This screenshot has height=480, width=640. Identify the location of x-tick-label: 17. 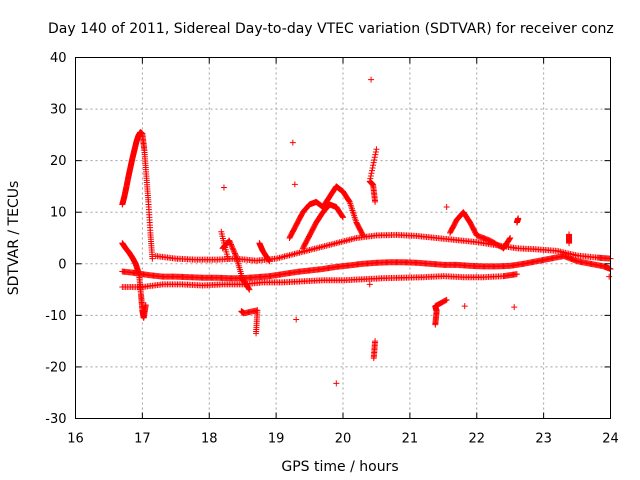
(142, 439).